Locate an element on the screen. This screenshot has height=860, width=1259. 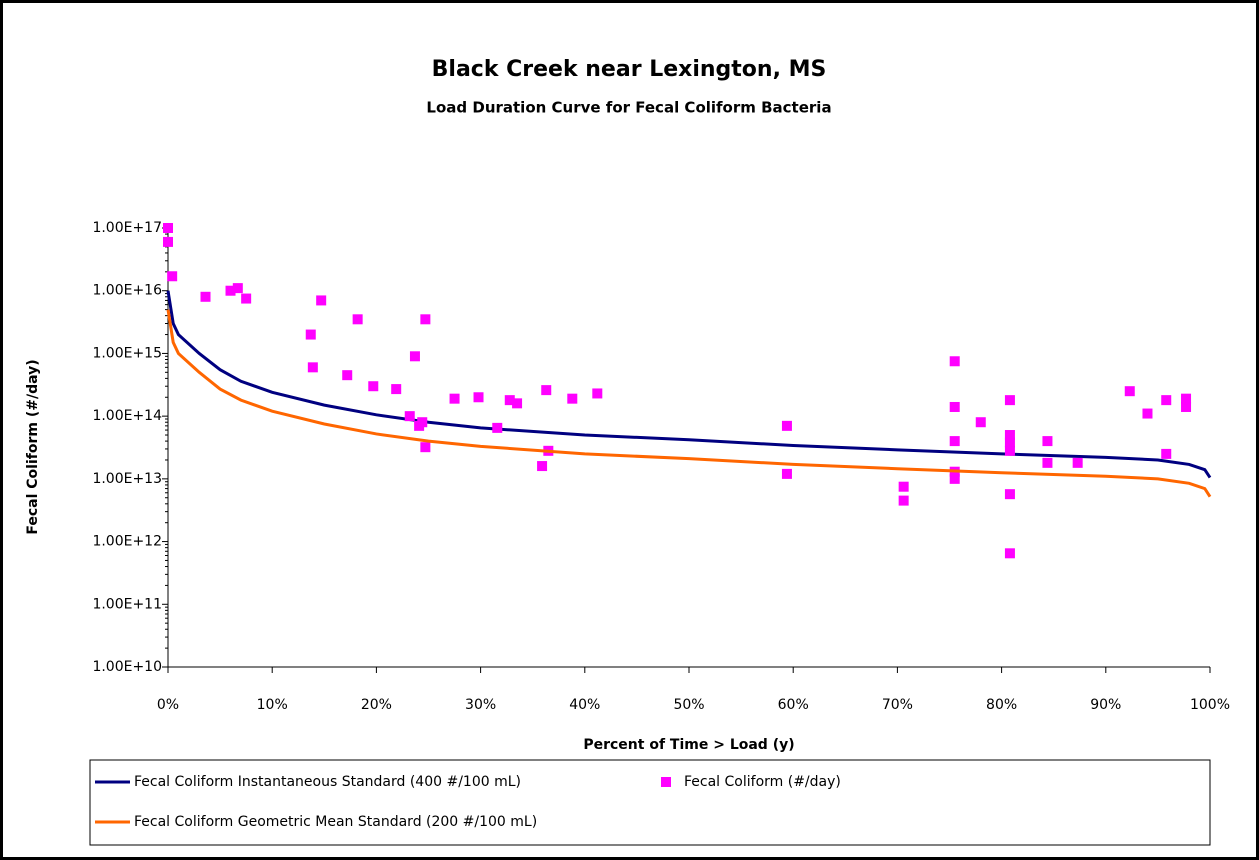
x-tick-label: 0% is located at coordinates (168, 705).